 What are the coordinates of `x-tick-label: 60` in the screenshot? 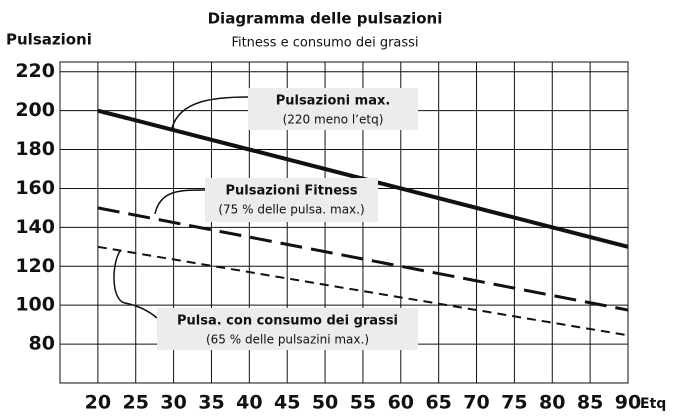 It's located at (401, 403).